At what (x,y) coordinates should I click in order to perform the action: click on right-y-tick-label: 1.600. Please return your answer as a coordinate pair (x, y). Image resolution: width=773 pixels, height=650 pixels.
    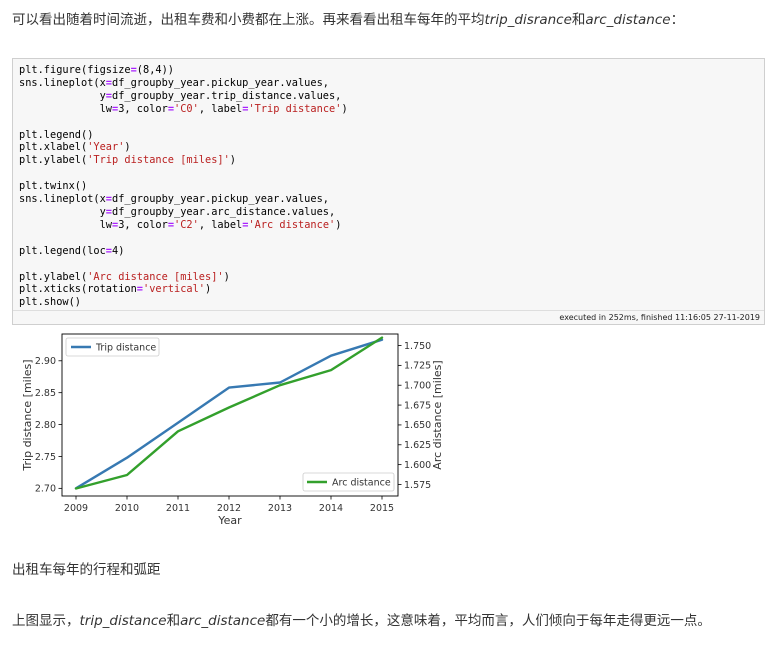
    Looking at the image, I should click on (417, 465).